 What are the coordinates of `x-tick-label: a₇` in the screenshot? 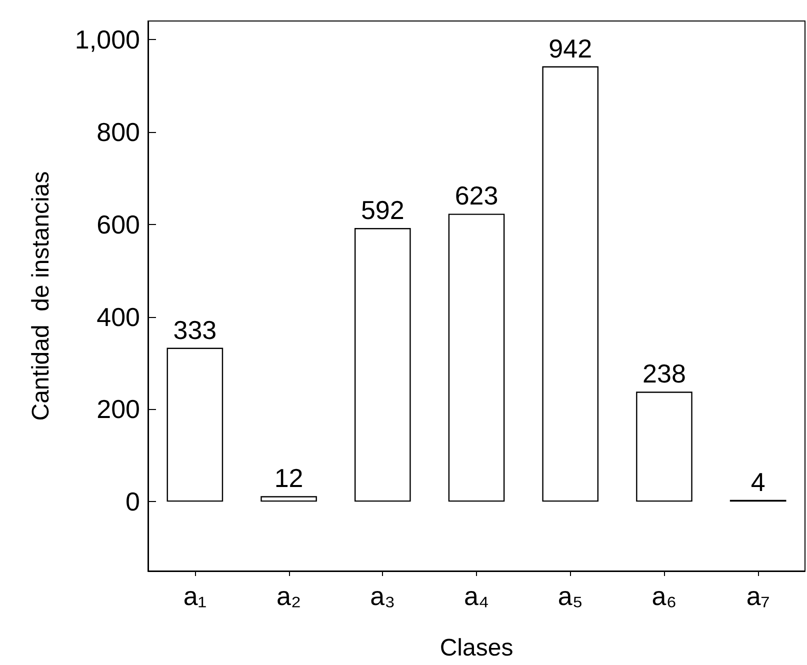 It's located at (758, 596).